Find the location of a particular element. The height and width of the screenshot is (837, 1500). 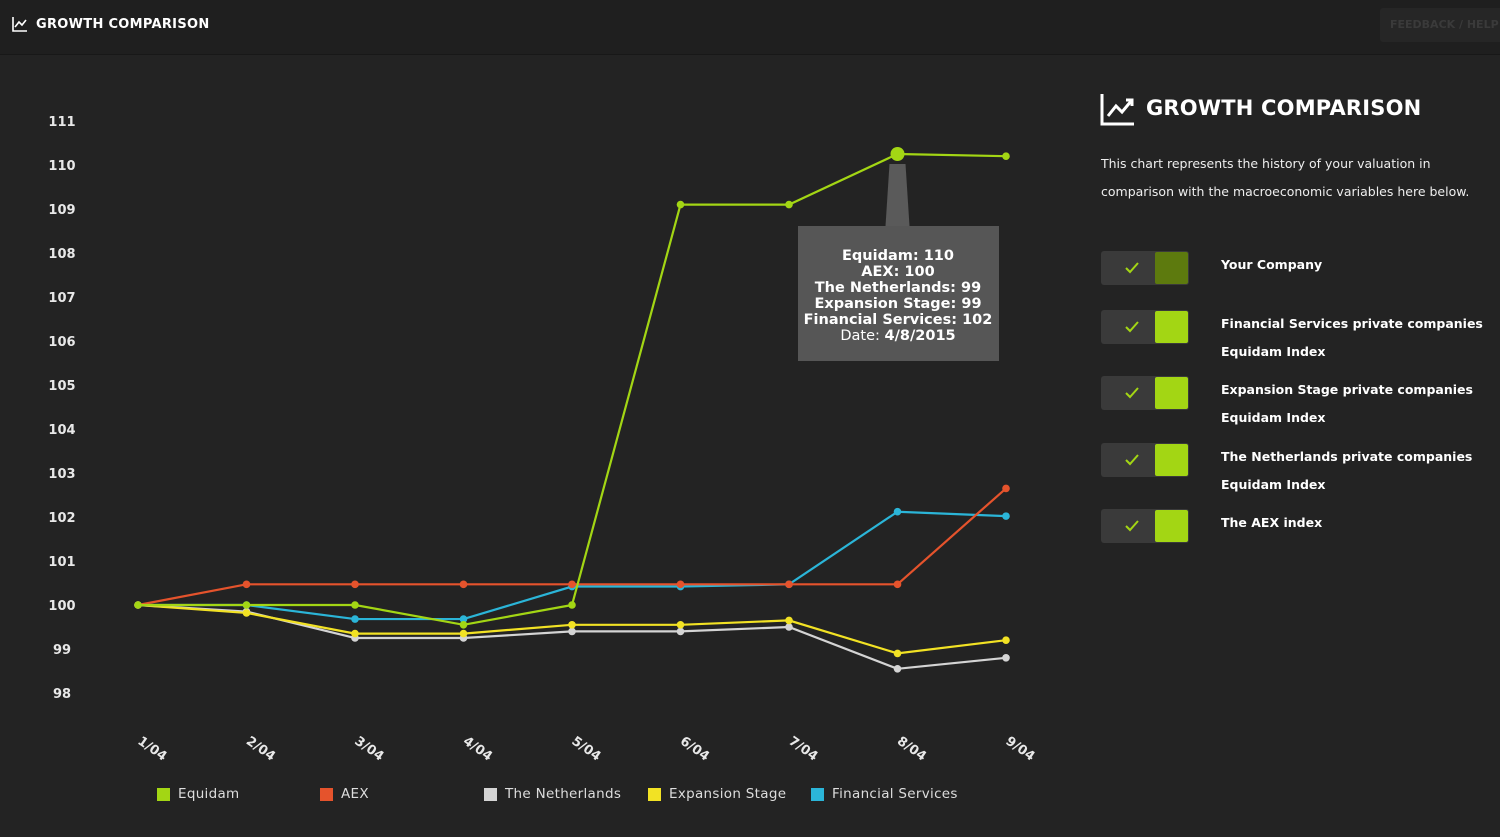

toggle-your-company: Your Company is located at coordinates (1296, 268).